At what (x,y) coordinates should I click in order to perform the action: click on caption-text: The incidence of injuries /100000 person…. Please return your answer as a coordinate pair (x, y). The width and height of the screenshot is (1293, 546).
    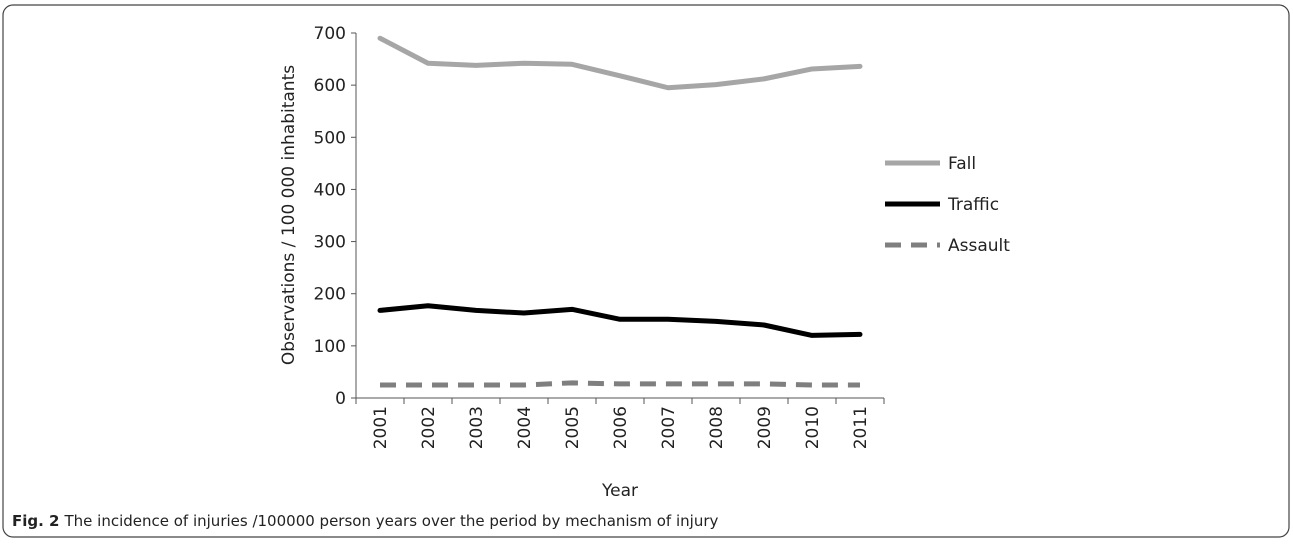
    Looking at the image, I should click on (390, 521).